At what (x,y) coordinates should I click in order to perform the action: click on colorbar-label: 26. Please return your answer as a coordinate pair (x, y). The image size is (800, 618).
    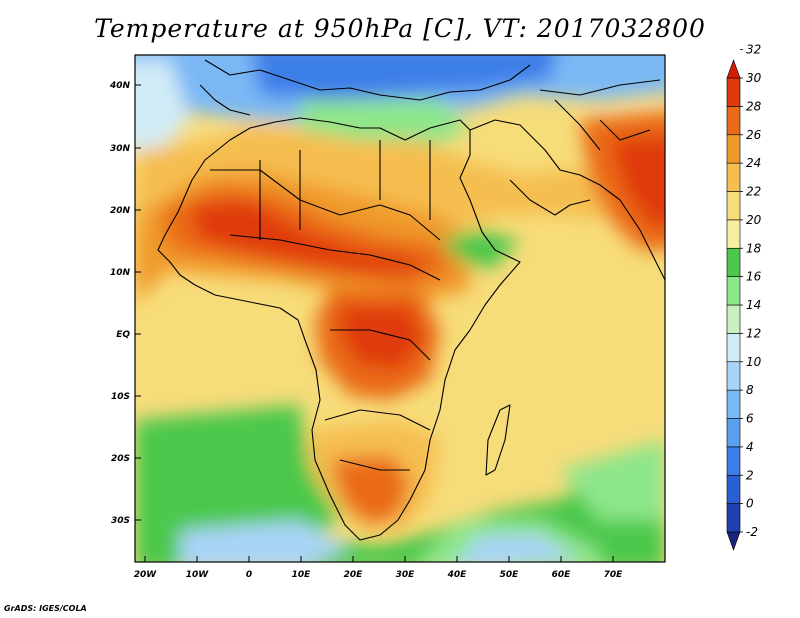
    Looking at the image, I should click on (754, 135).